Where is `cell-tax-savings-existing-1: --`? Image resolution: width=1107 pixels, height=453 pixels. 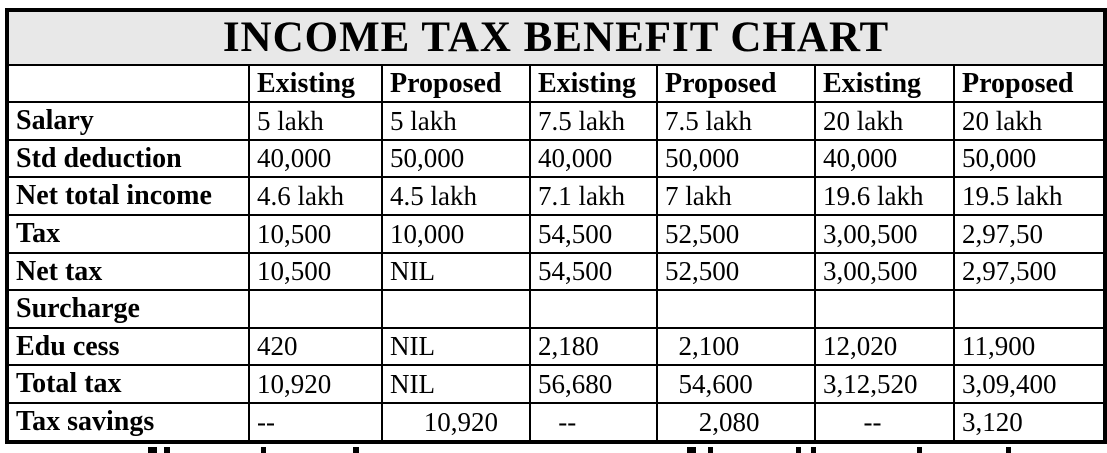 cell-tax-savings-existing-1: -- is located at coordinates (315, 422).